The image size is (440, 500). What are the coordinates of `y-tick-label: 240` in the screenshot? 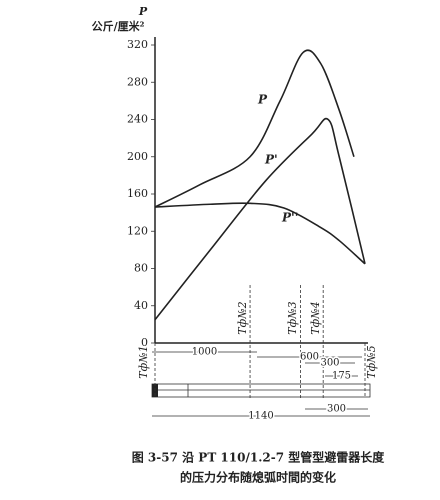 It's located at (137, 119).